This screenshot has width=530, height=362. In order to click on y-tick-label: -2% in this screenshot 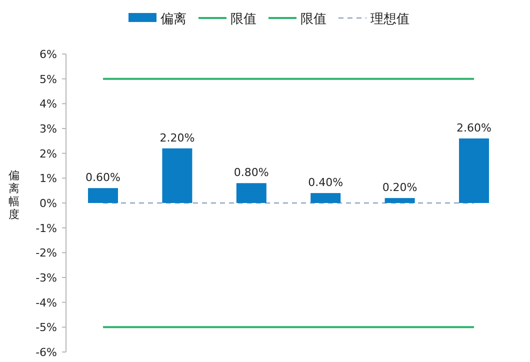, I will do `click(46, 253)`.